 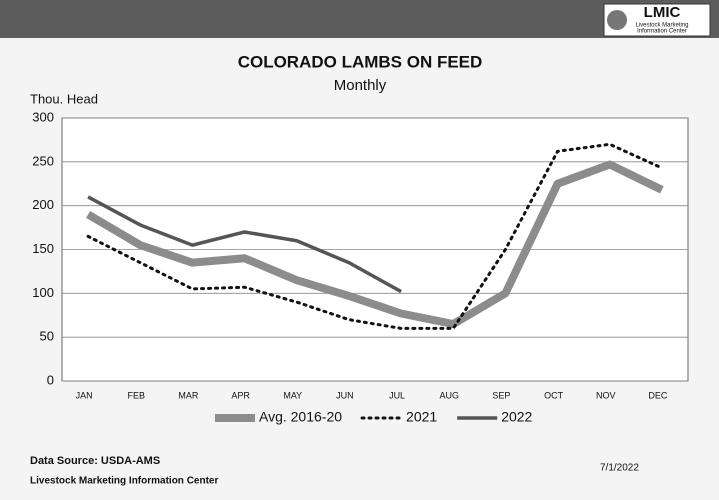 What do you see at coordinates (64, 98) in the screenshot?
I see `y-axis-label: Thou. Head` at bounding box center [64, 98].